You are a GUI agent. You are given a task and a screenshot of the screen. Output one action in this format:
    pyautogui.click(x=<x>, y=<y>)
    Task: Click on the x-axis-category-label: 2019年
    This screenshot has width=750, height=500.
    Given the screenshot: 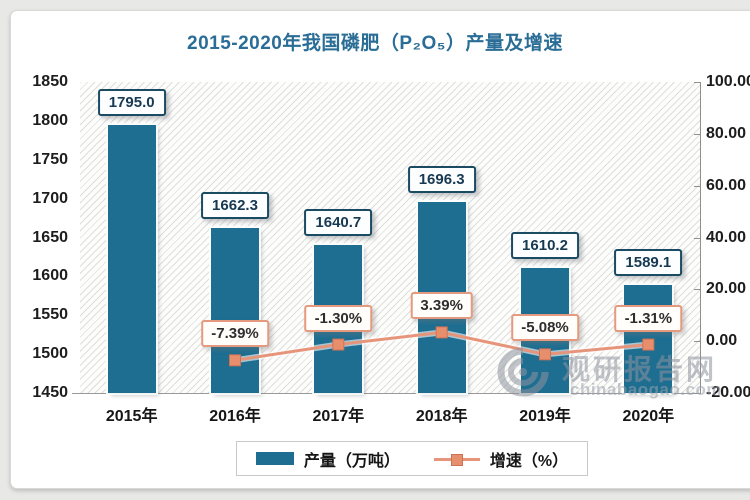 What is the action you would take?
    pyautogui.click(x=545, y=416)
    